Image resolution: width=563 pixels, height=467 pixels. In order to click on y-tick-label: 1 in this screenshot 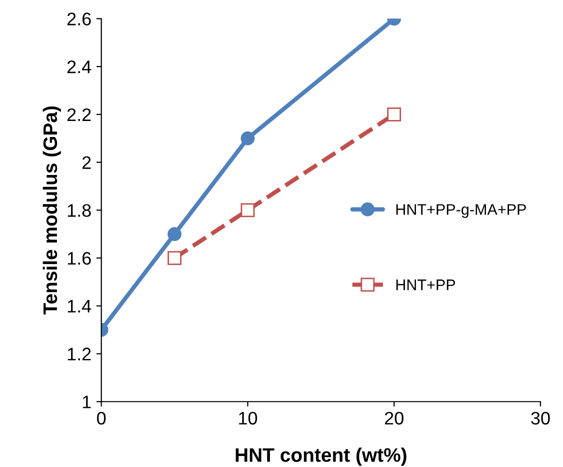, I will do `click(86, 402)`.